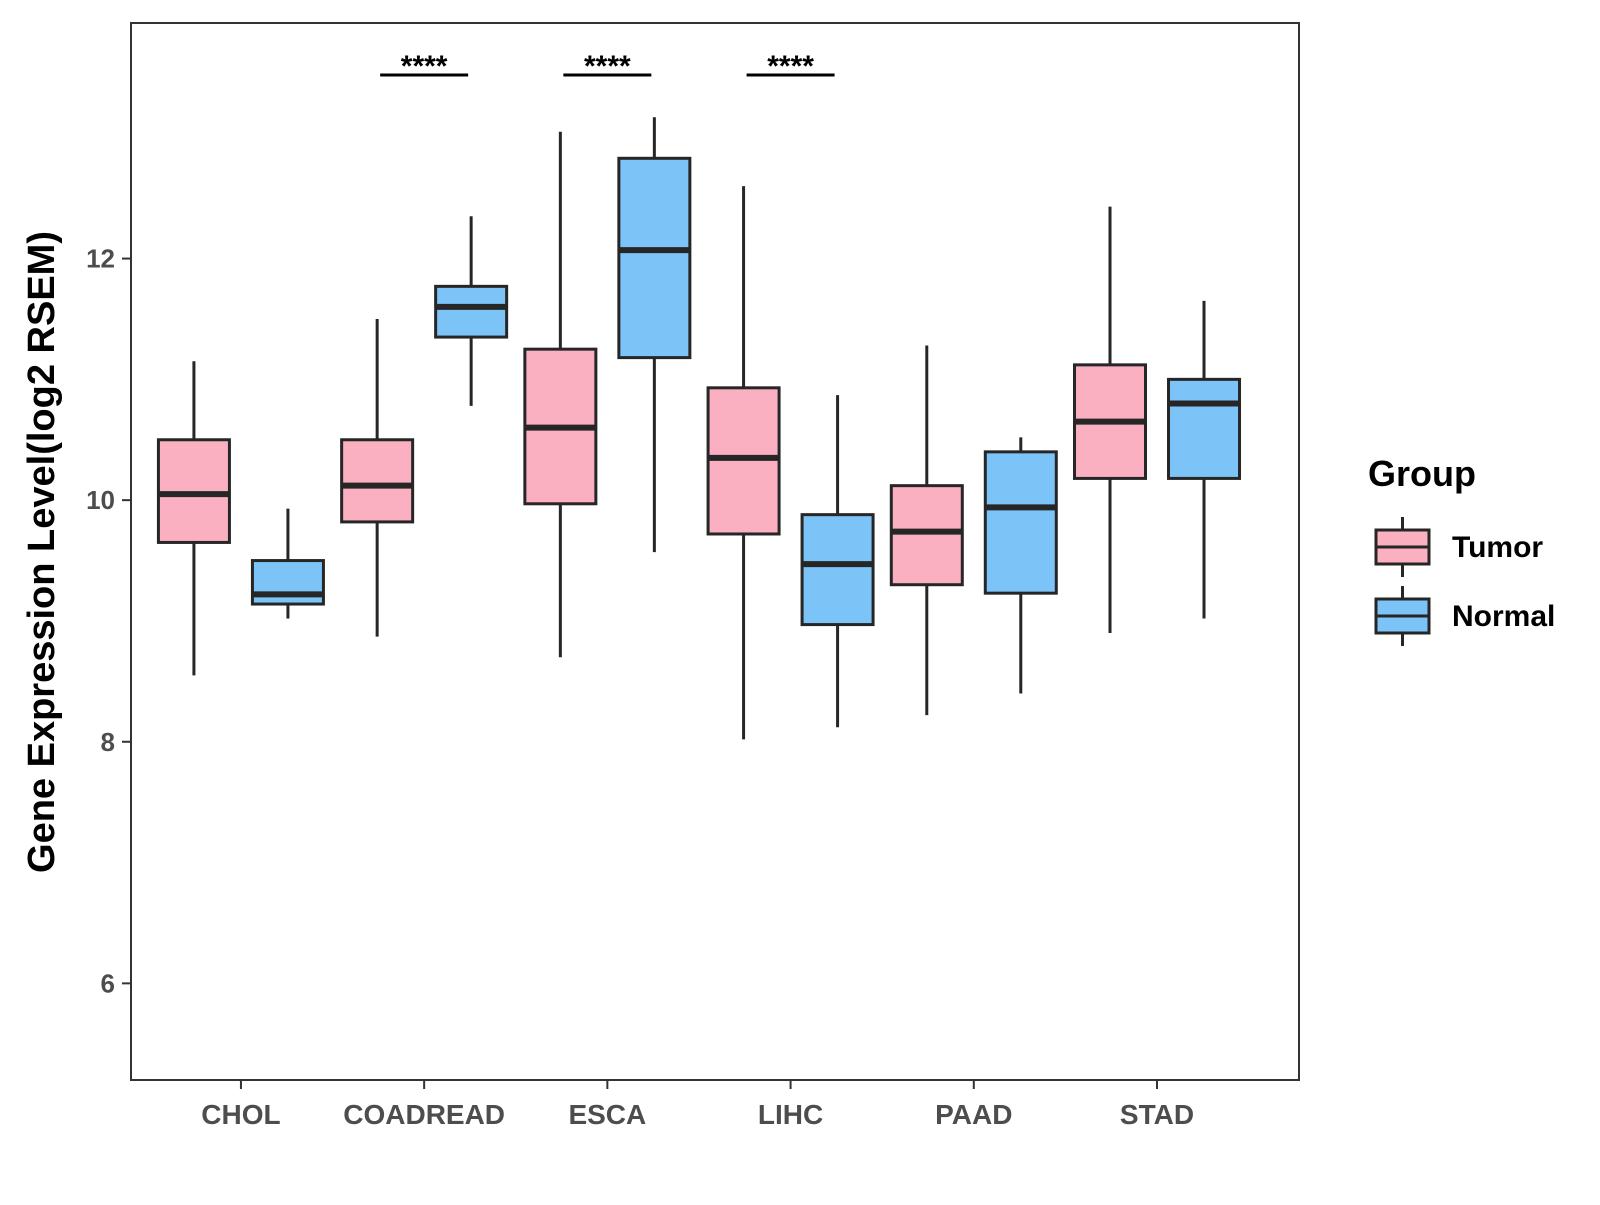 The height and width of the screenshot is (1205, 1600). I want to click on x-tick-label: COADREAD, so click(424, 1114).